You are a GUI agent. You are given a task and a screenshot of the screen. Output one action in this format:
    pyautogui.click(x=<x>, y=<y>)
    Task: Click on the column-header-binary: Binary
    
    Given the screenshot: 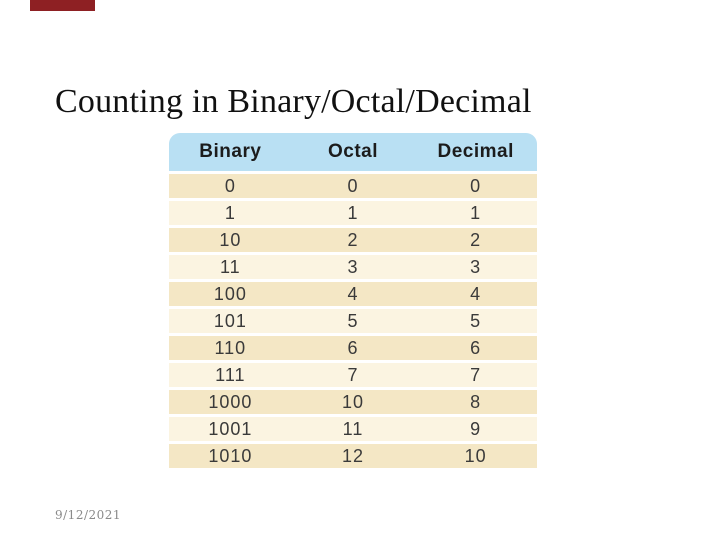 What is the action you would take?
    pyautogui.click(x=230, y=151)
    